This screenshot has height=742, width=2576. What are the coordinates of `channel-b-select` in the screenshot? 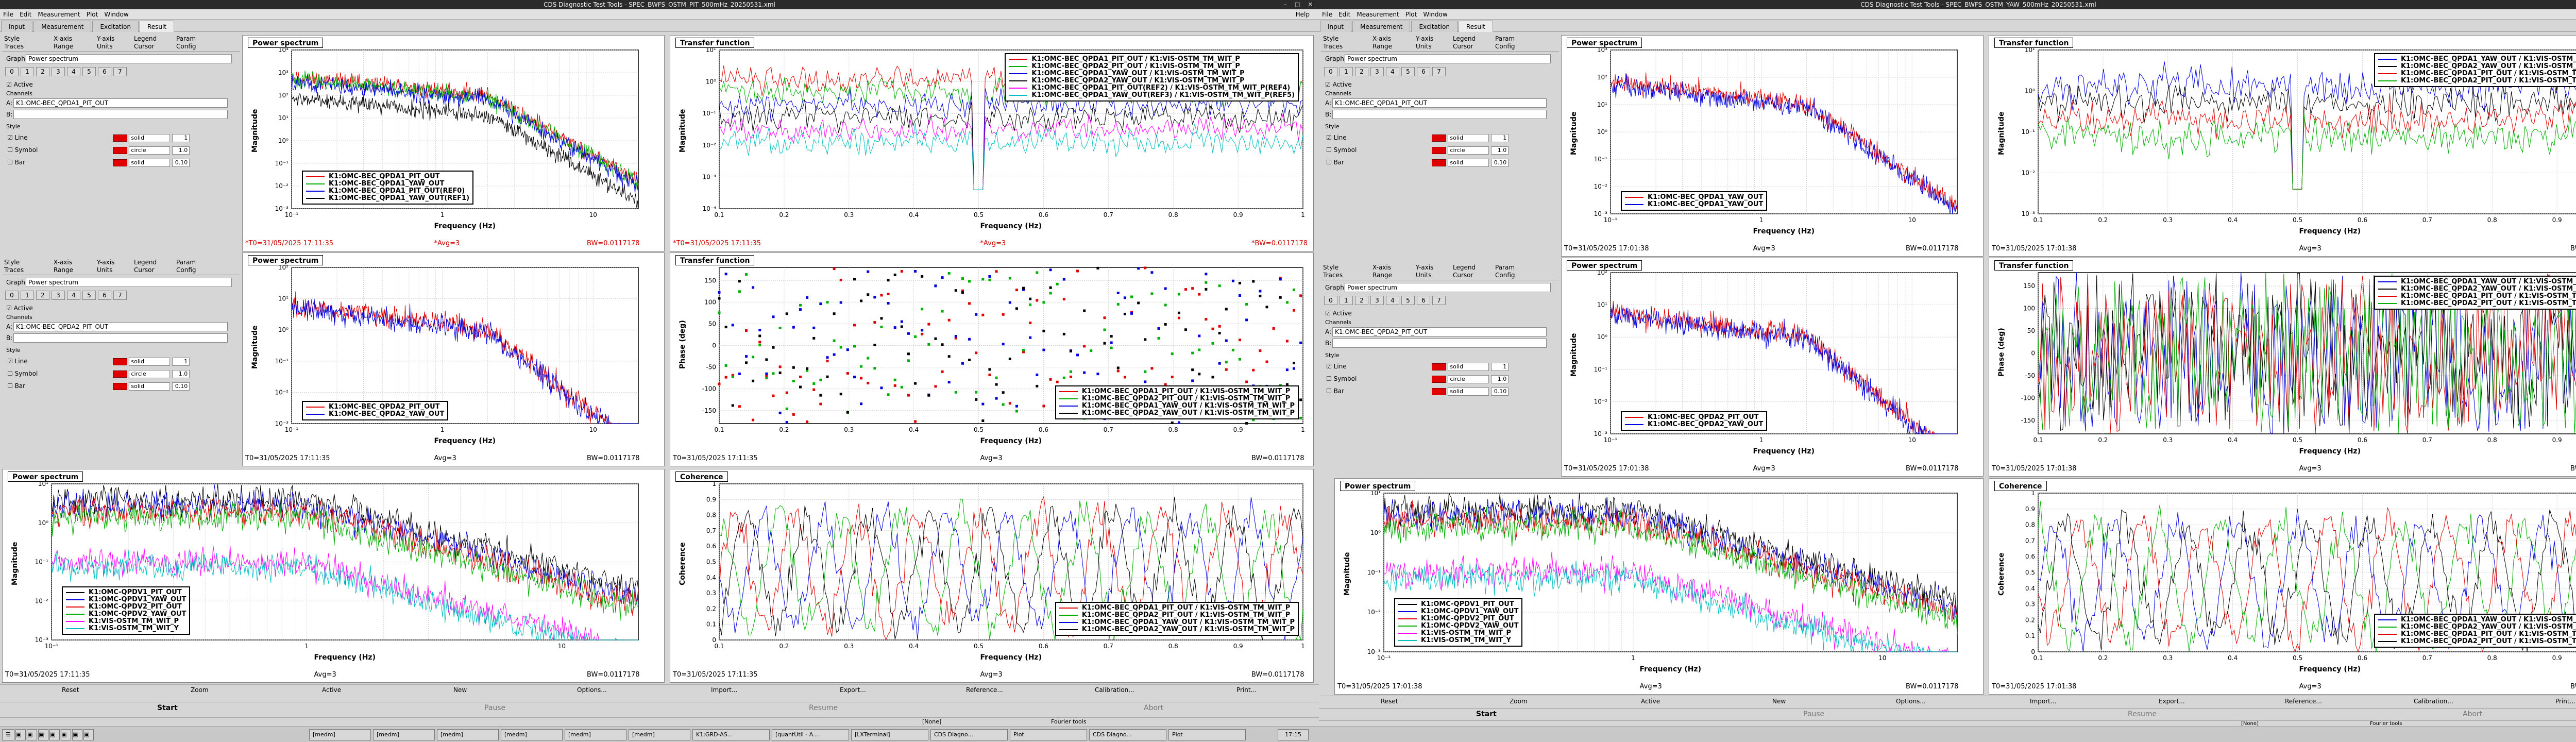 It's located at (1439, 343).